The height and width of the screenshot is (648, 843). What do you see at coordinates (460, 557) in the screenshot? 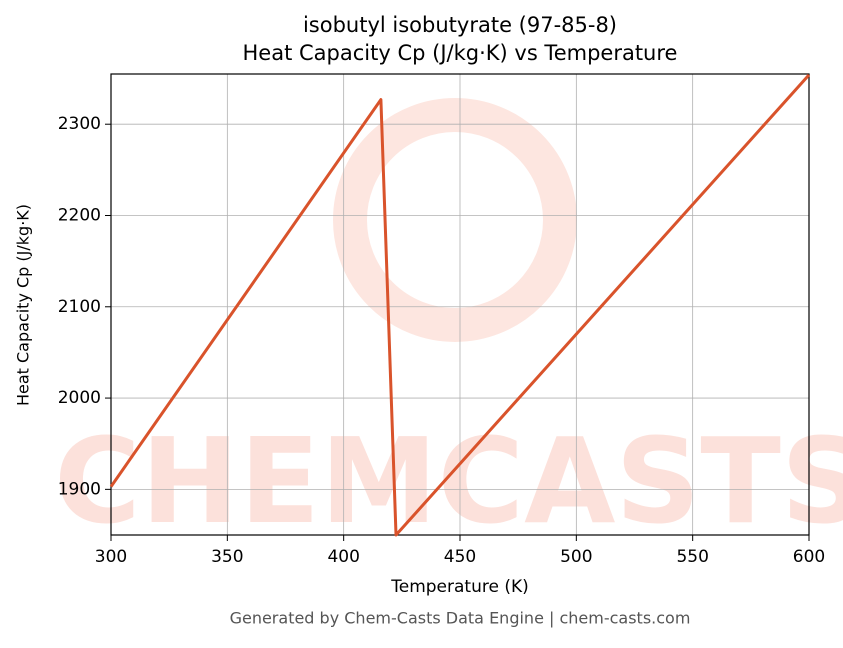
I see `x-tick-label: 450` at bounding box center [460, 557].